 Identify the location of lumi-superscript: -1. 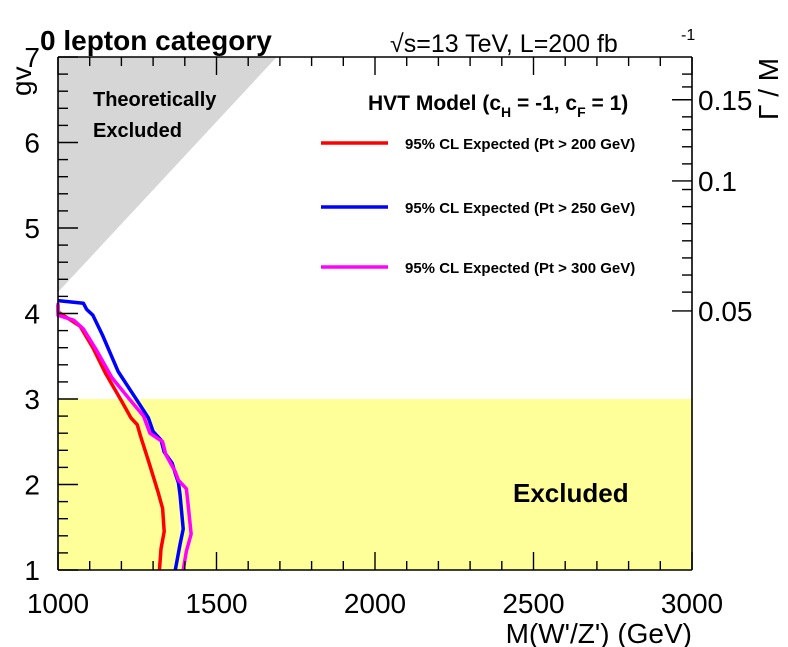
(688, 35).